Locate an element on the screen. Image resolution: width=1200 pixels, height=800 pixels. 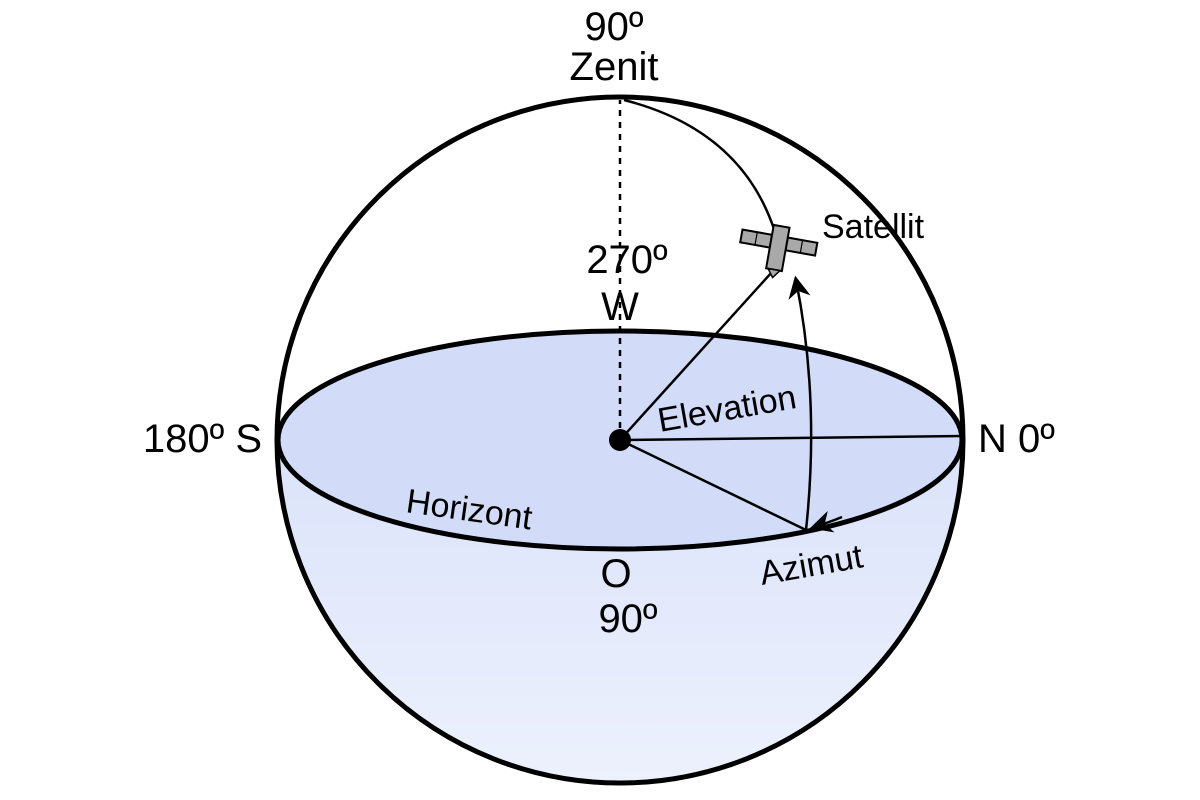
azimuth-direction-line is located at coordinates (713, 485).